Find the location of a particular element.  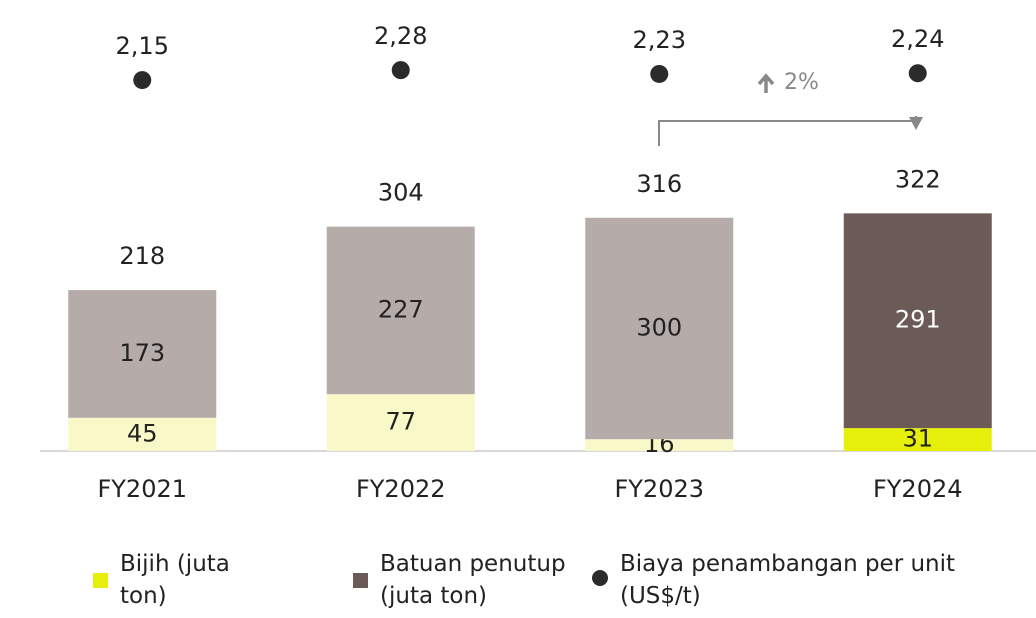

segment-label: 227 is located at coordinates (401, 309).